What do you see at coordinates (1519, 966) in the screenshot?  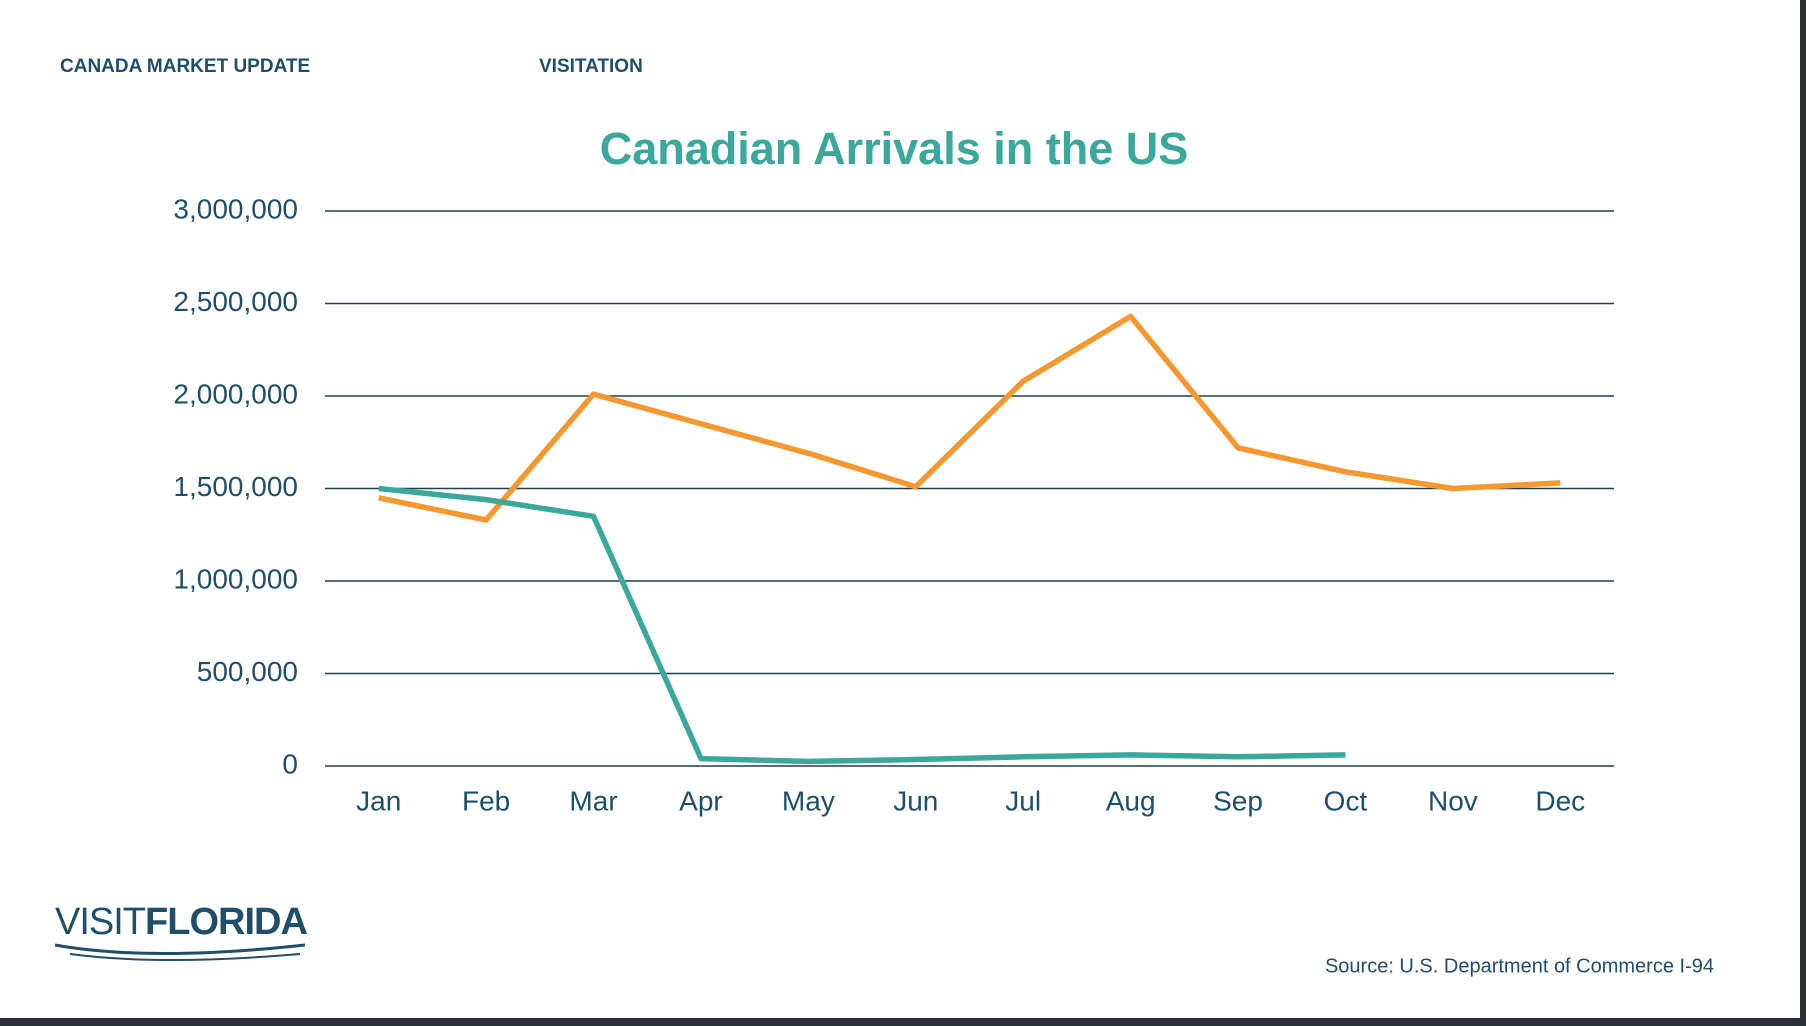 I see `source-note: Source: U.S. Department of Commerce I-94` at bounding box center [1519, 966].